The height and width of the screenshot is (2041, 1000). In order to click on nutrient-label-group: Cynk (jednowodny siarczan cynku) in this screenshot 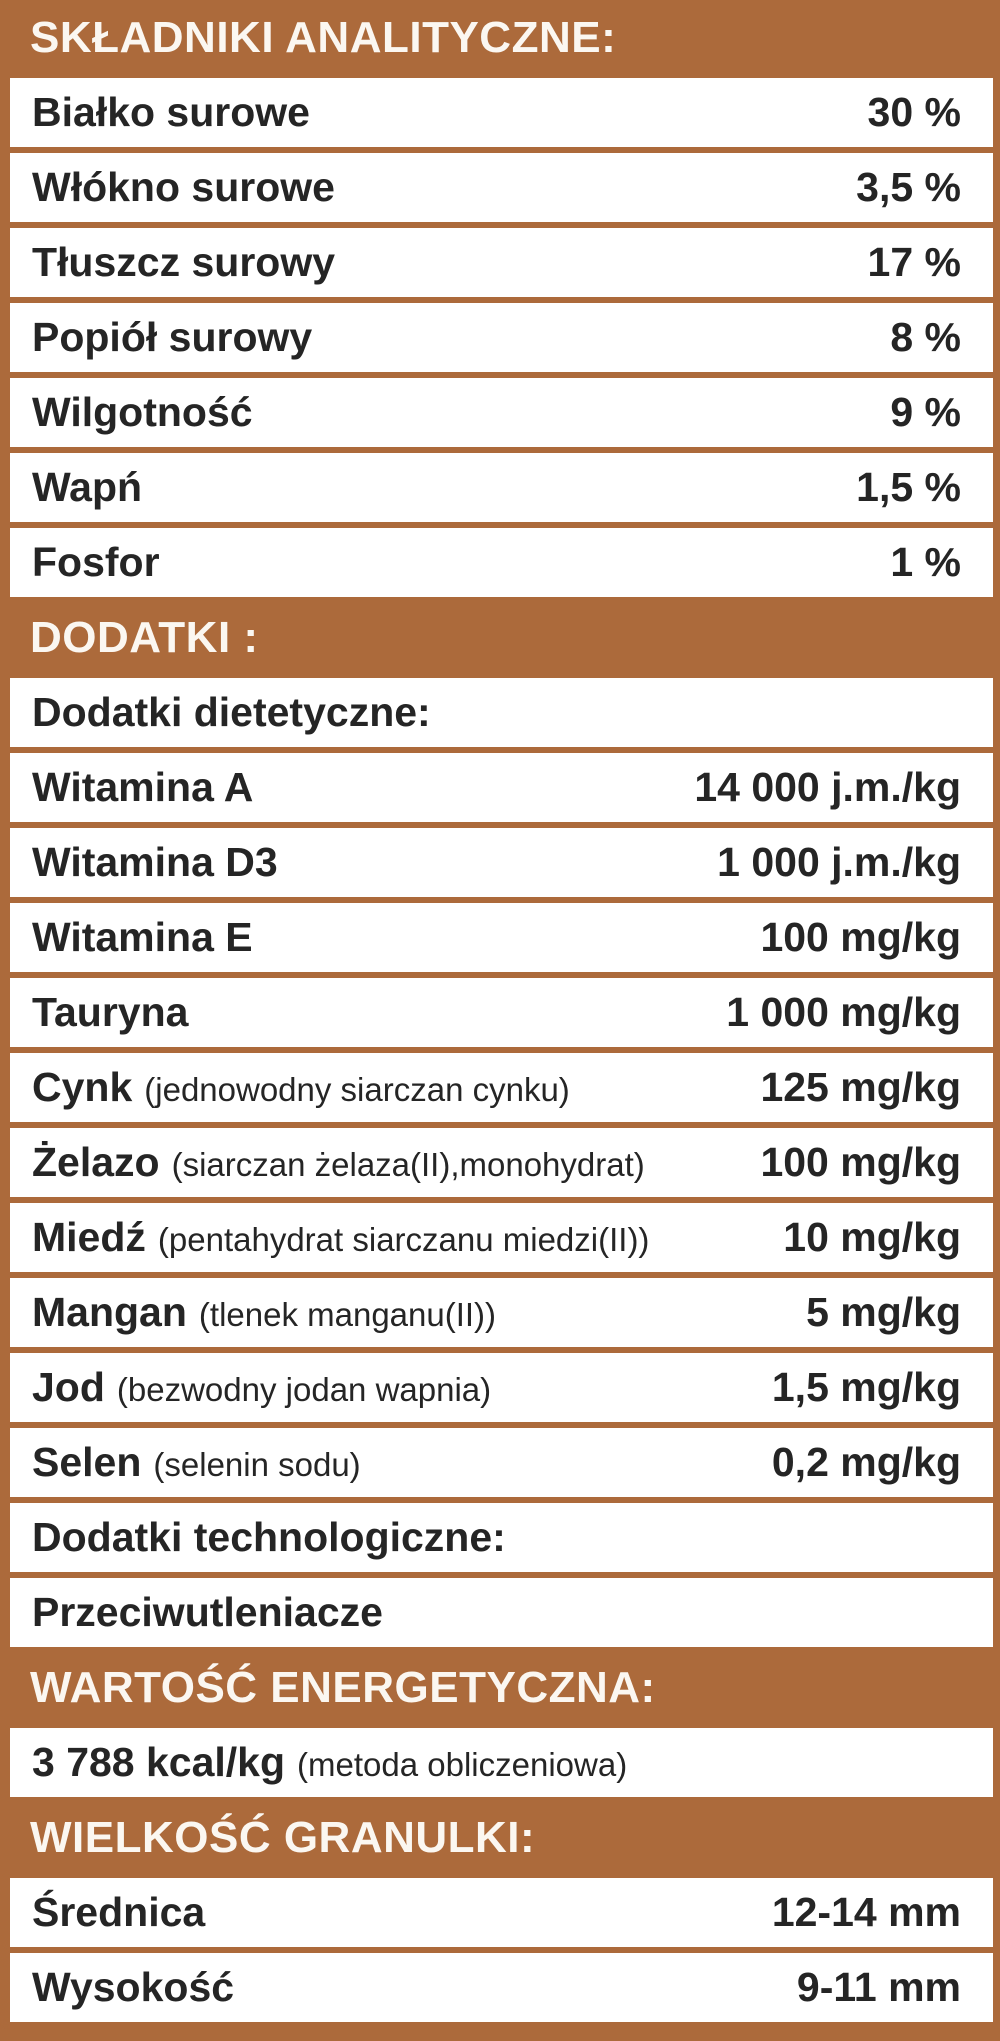, I will do `click(301, 1087)`.